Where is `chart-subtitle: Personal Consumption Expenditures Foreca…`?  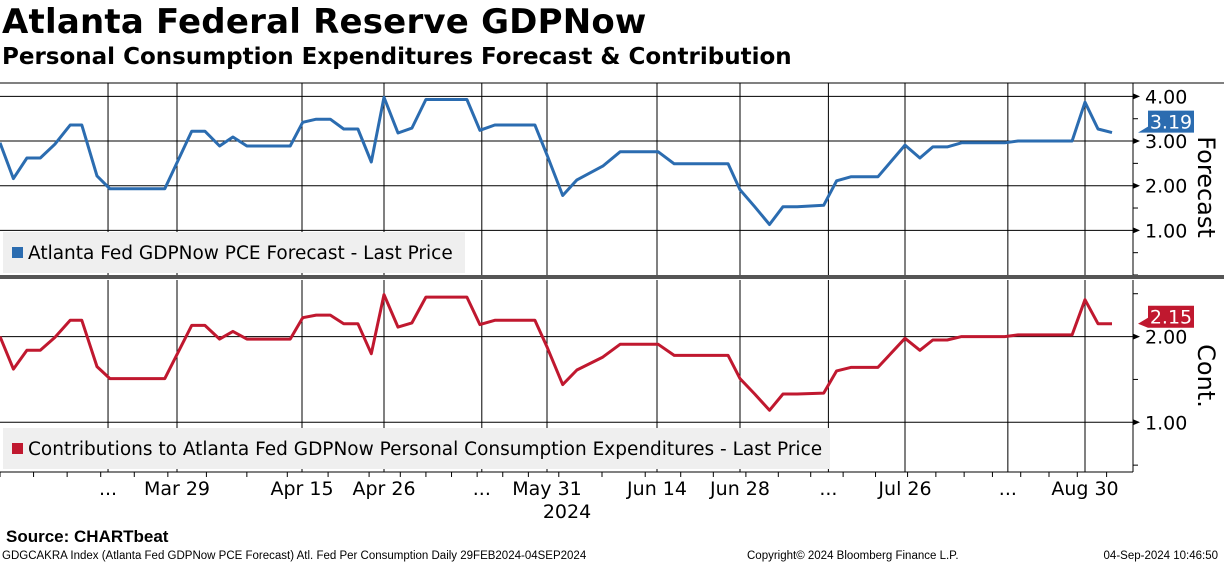 chart-subtitle: Personal Consumption Expenditures Foreca… is located at coordinates (397, 57).